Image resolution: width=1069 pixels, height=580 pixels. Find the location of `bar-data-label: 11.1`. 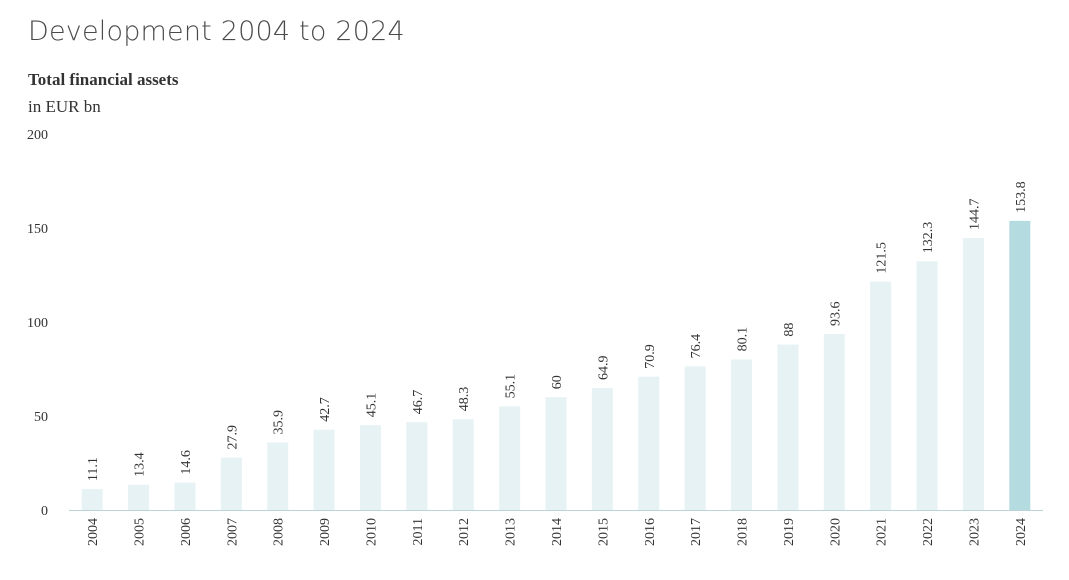

bar-data-label: 11.1 is located at coordinates (93, 469).